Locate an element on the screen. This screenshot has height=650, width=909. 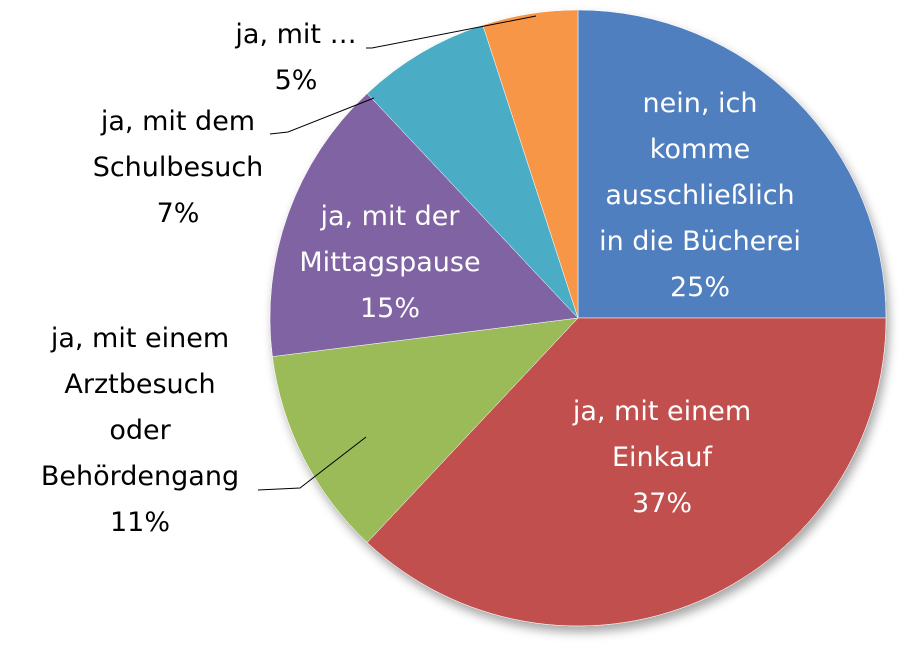
slice-value-label: 15% is located at coordinates (390, 308).